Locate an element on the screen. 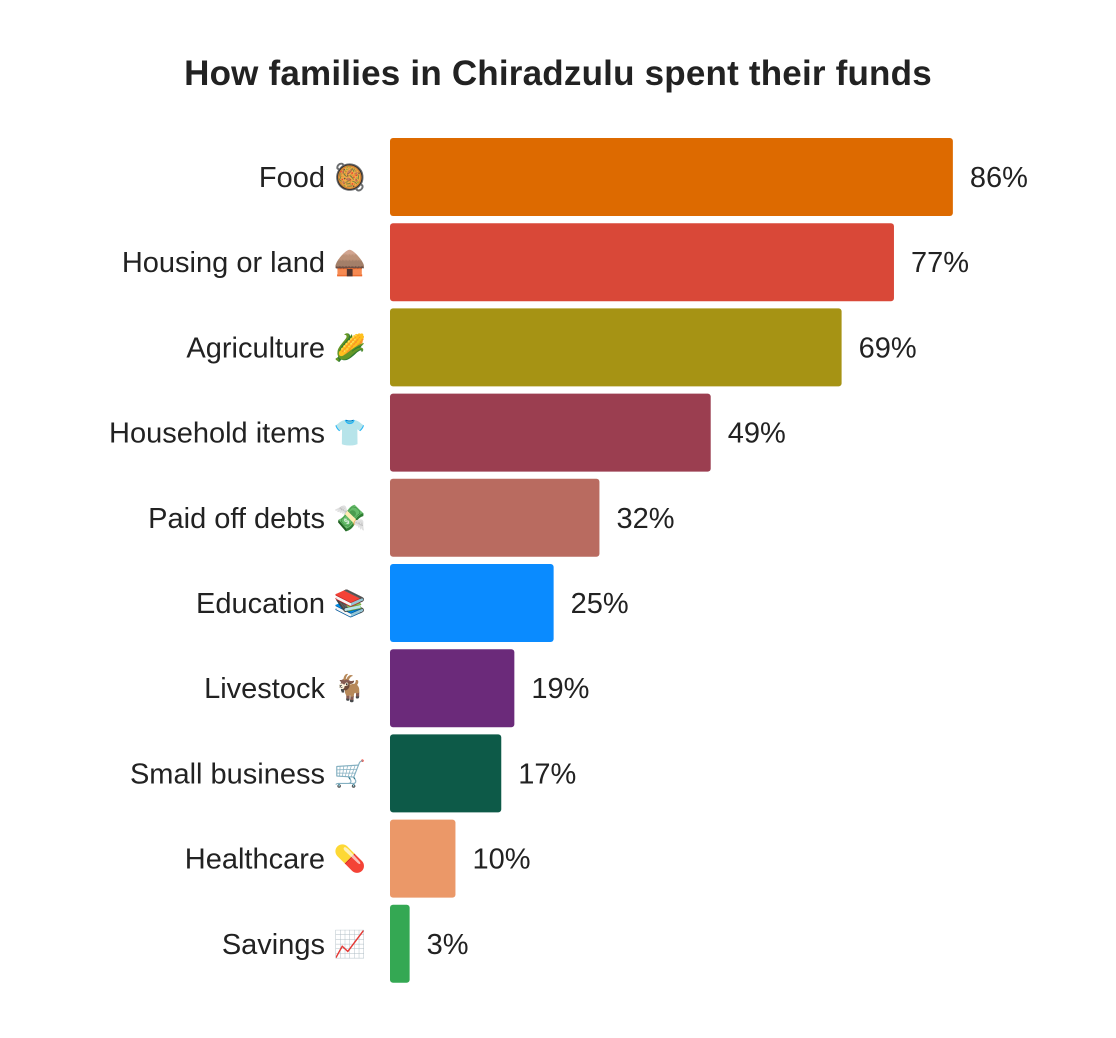 This screenshot has height=1038, width=1116. bar-housing-or-land is located at coordinates (642, 262).